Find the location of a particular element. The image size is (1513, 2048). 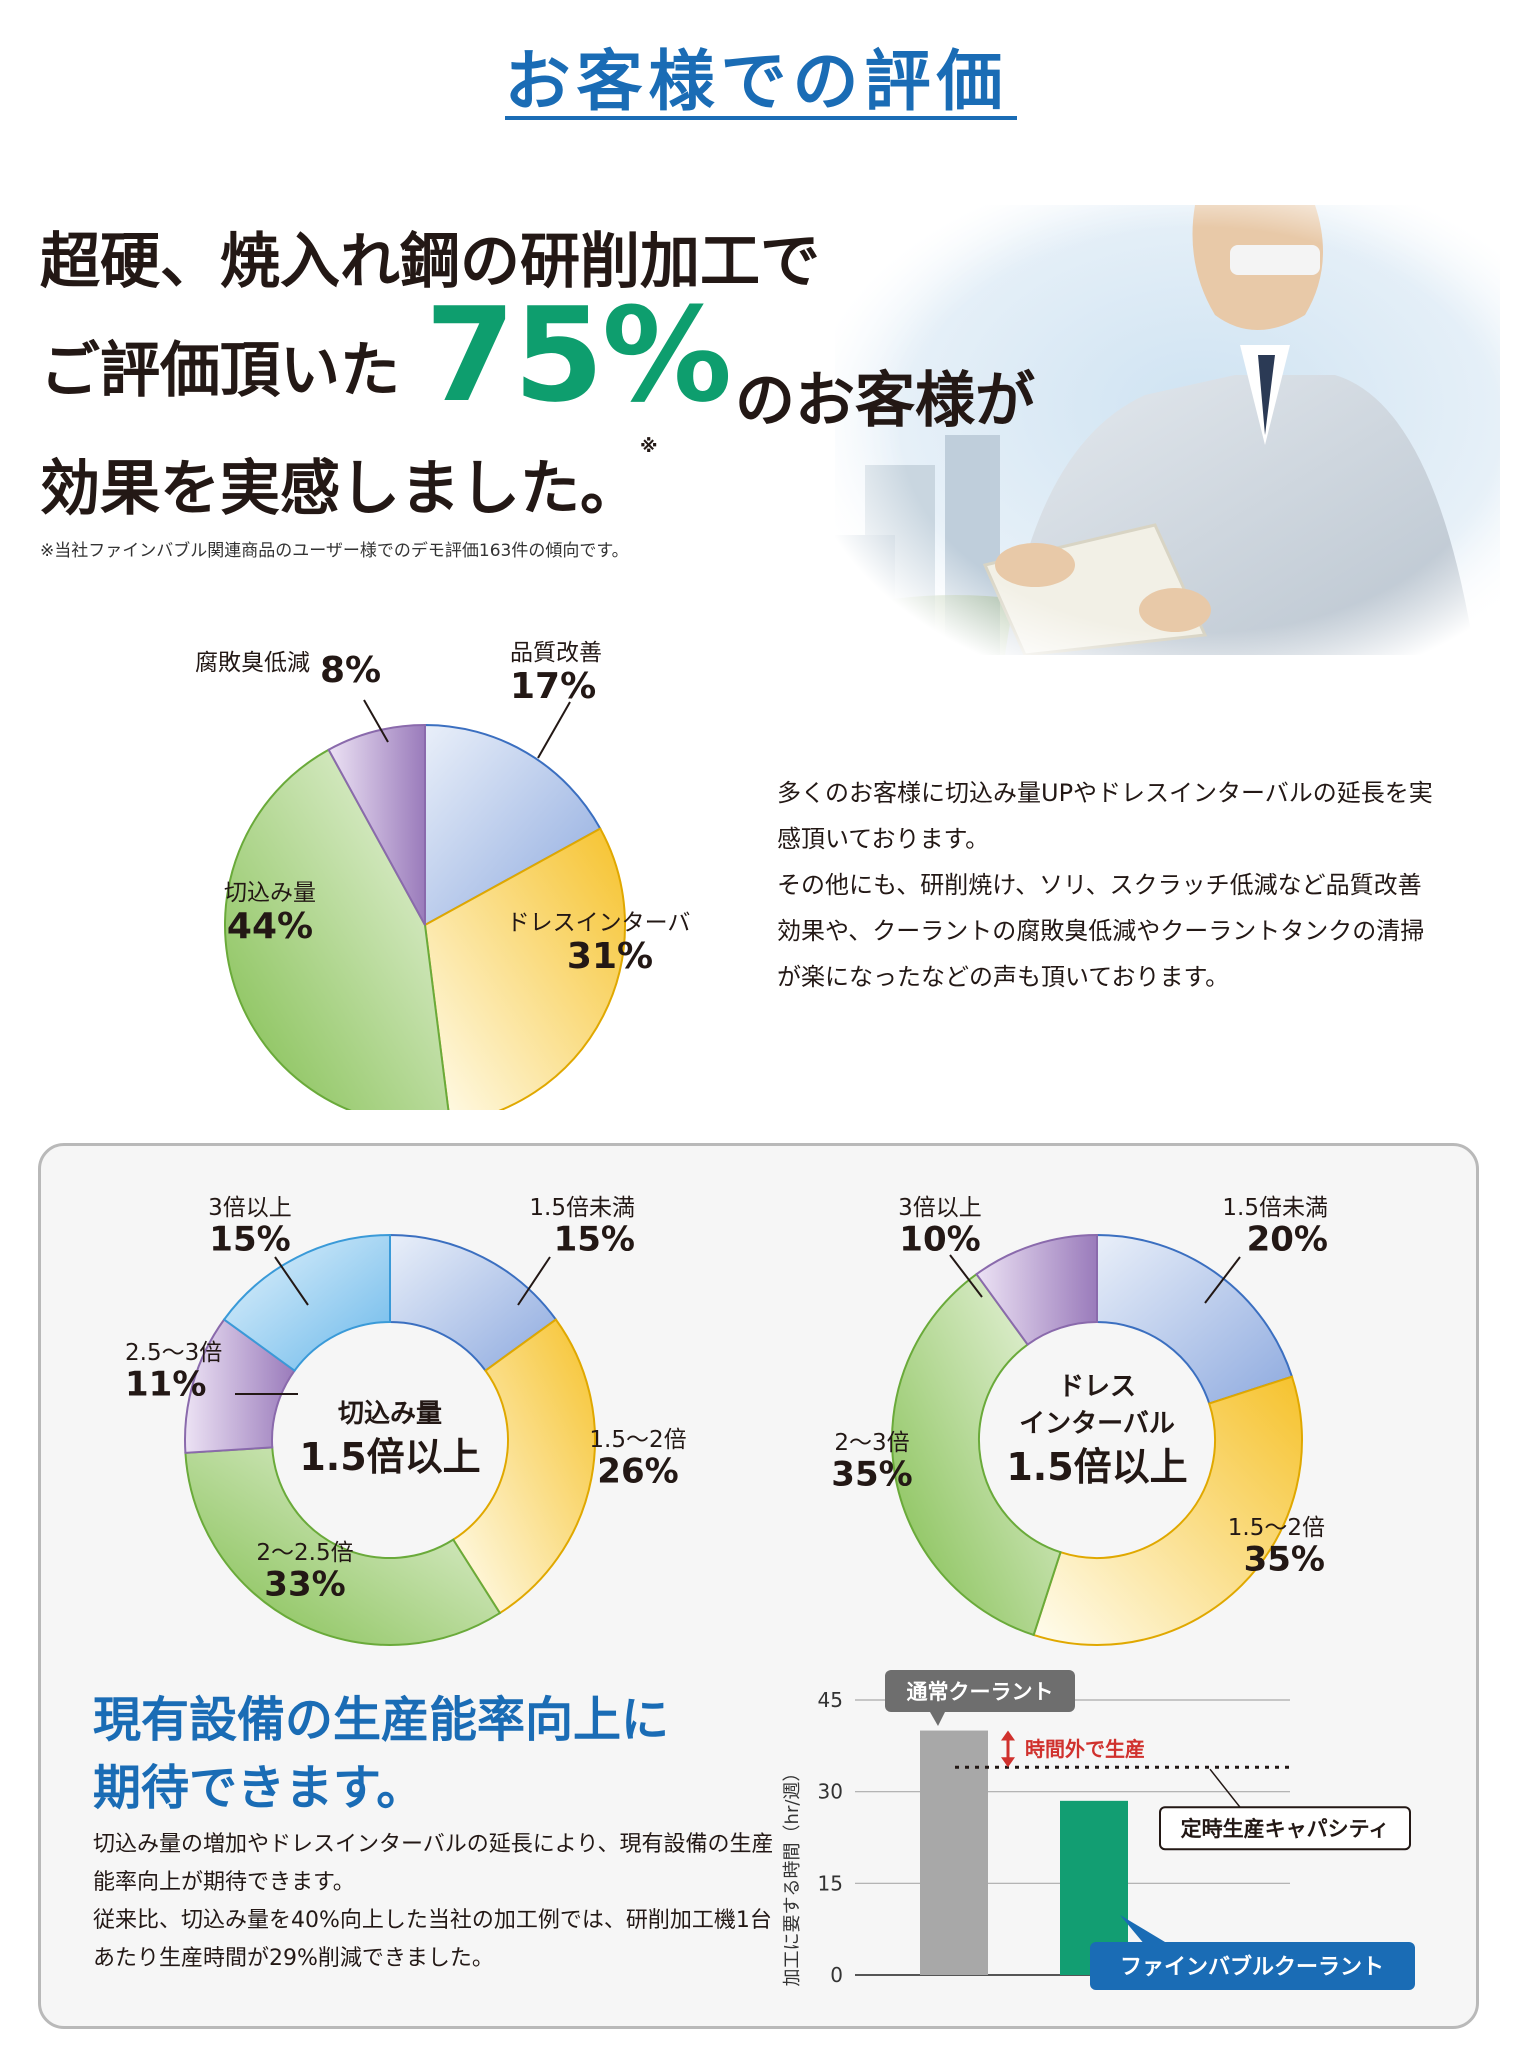

donut2-slice-over-3x is located at coordinates (1036, 1289).